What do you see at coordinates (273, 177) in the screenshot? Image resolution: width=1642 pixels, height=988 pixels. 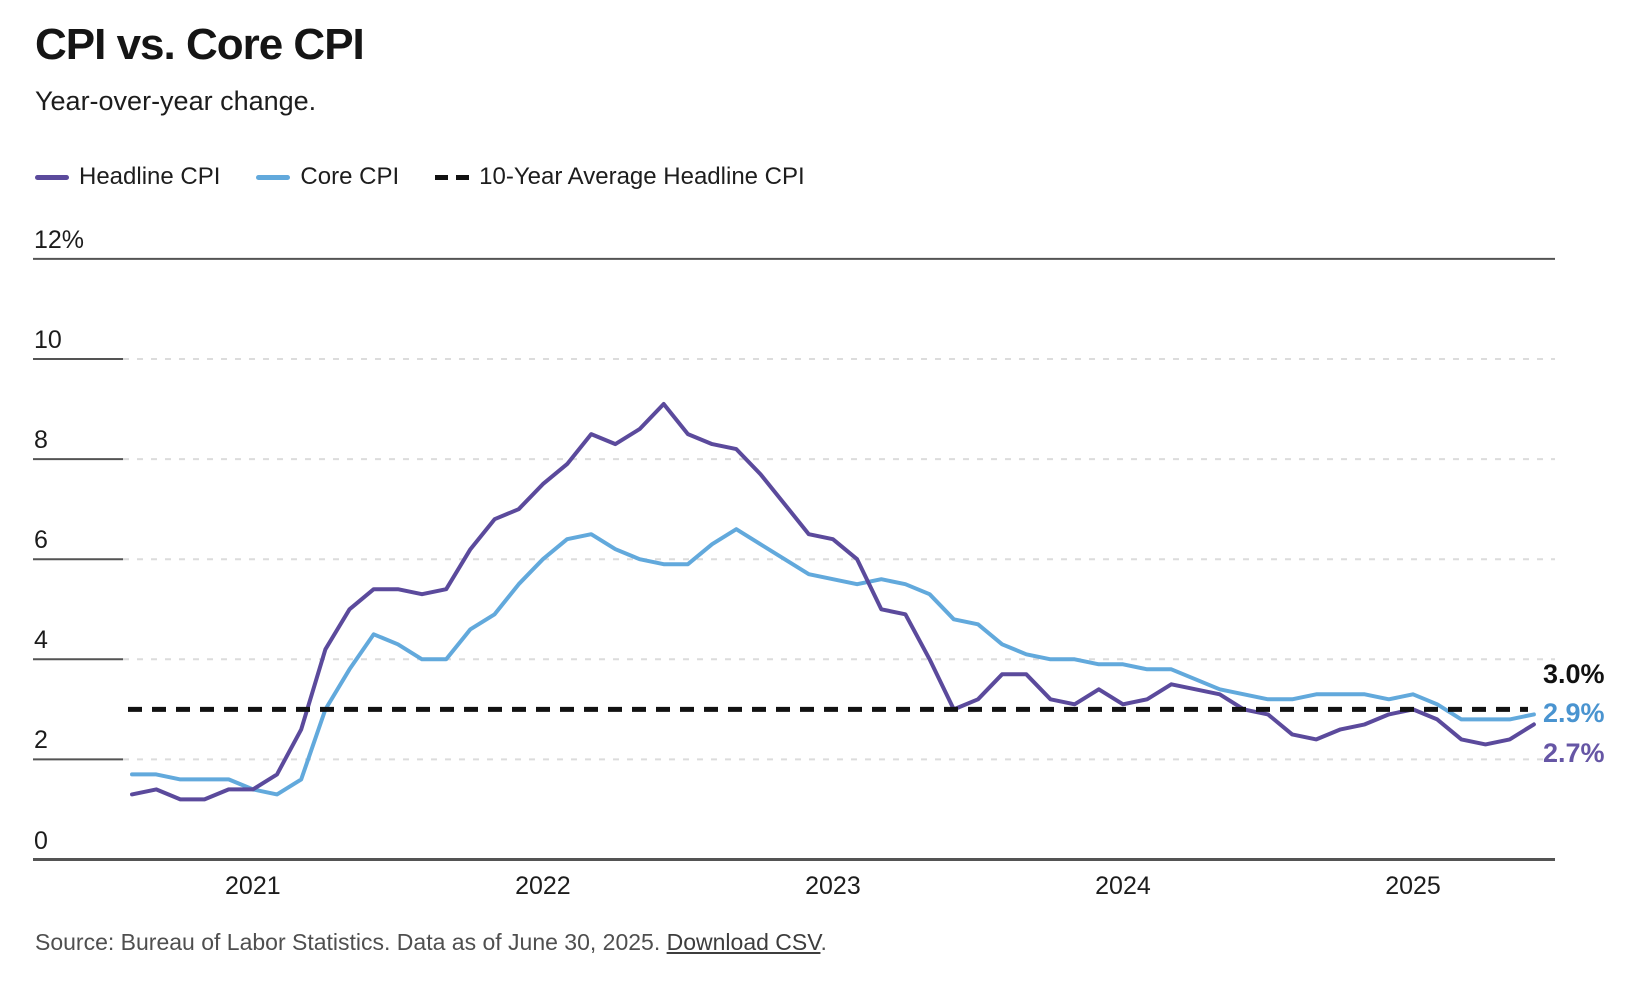 I see `core-line-swatch-icon` at bounding box center [273, 177].